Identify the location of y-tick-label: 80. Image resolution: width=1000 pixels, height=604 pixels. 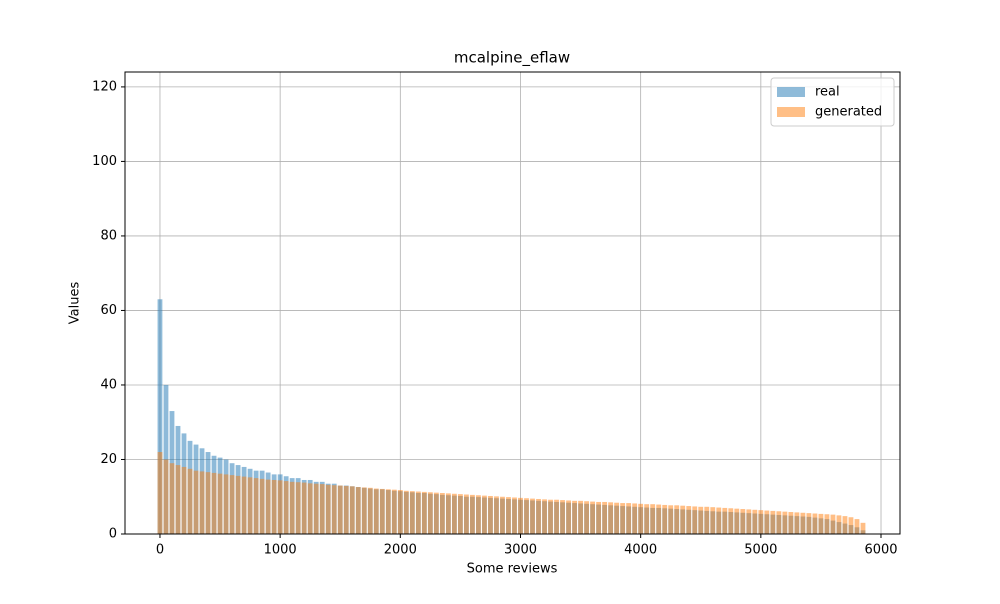
(108, 235).